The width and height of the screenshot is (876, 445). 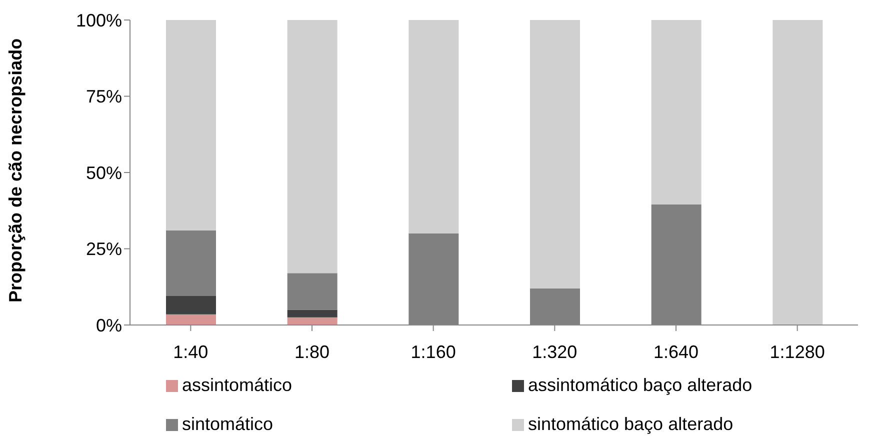 I want to click on y-tick-label: 100%, so click(x=99, y=20).